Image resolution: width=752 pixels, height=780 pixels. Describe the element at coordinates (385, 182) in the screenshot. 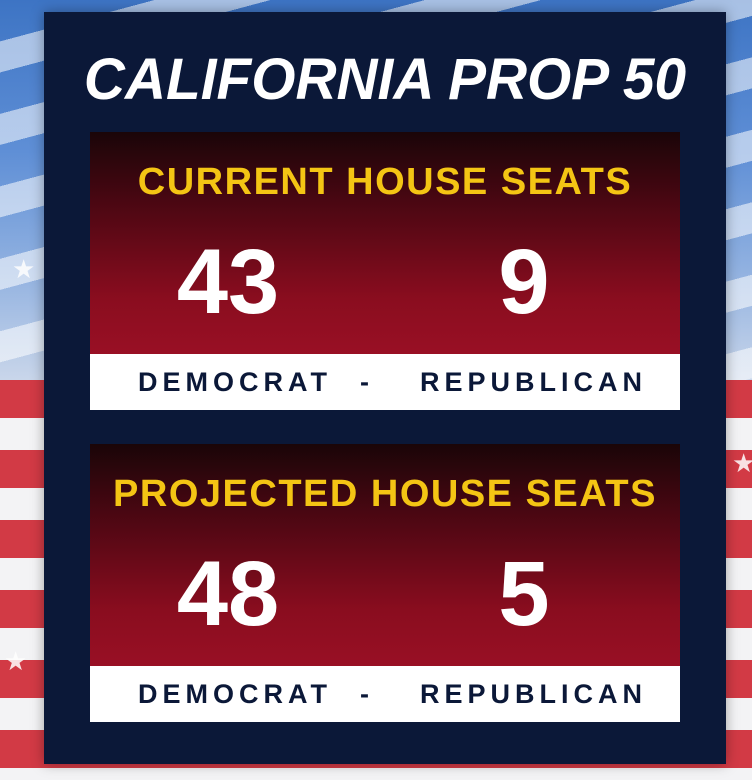

I see `current-seats-heading: CURRENT HOUSE SEATS` at that location.